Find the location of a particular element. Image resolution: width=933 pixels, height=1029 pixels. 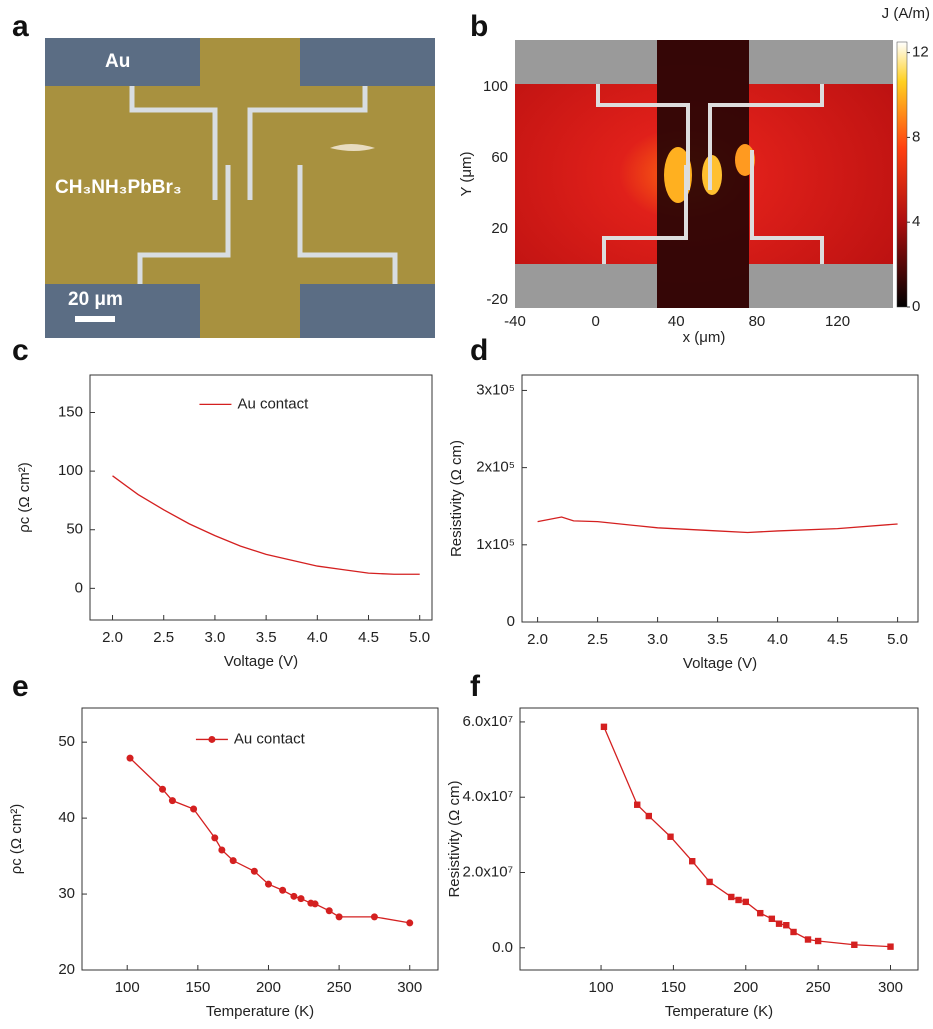

colorbar-tick-label: 0 is located at coordinates (916, 306).